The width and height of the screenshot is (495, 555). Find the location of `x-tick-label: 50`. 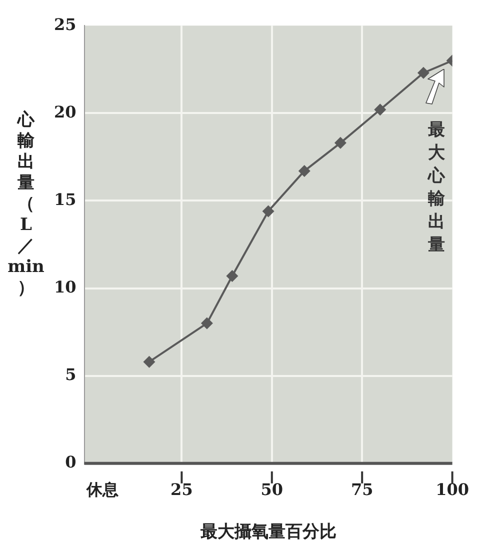

x-tick-label: 50 is located at coordinates (272, 490).